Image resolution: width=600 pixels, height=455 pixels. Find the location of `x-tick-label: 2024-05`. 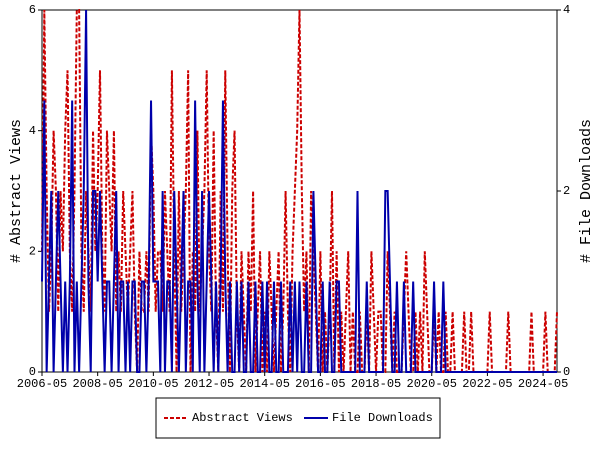

x-tick-label: 2024-05 is located at coordinates (543, 384).